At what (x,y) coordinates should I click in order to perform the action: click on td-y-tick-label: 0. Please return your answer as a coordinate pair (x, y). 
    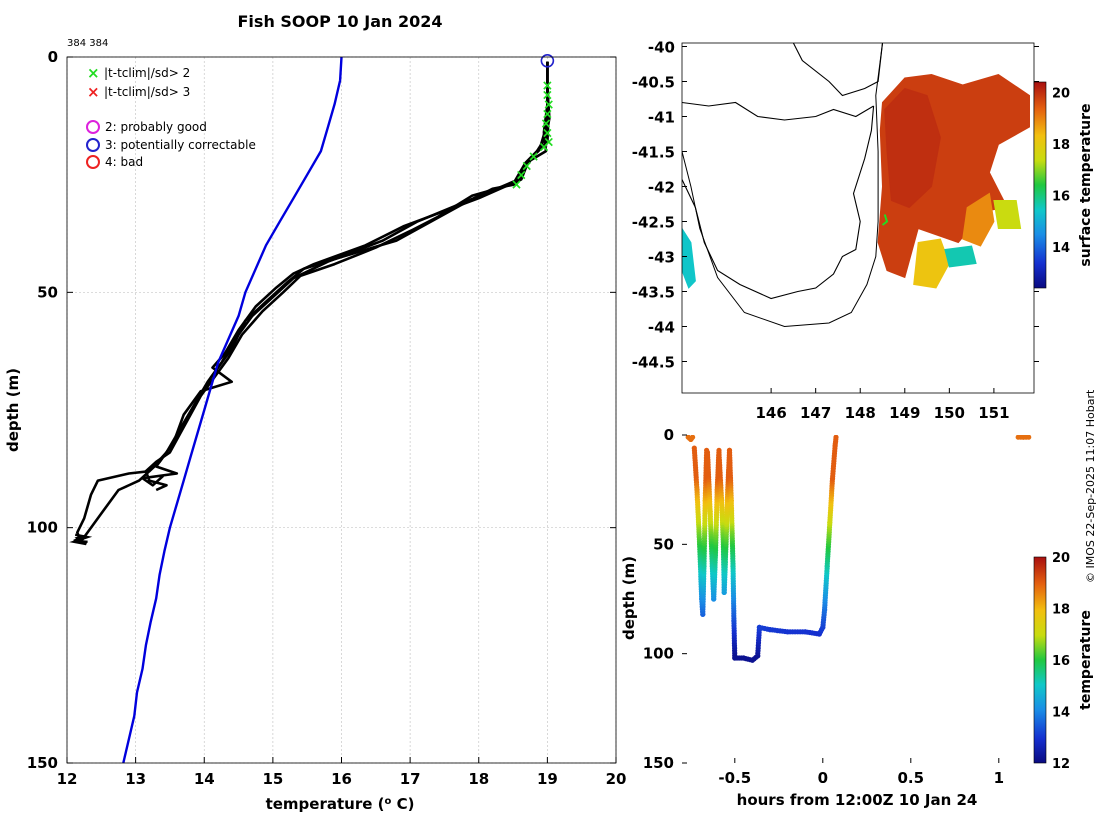
    Looking at the image, I should click on (669, 435).